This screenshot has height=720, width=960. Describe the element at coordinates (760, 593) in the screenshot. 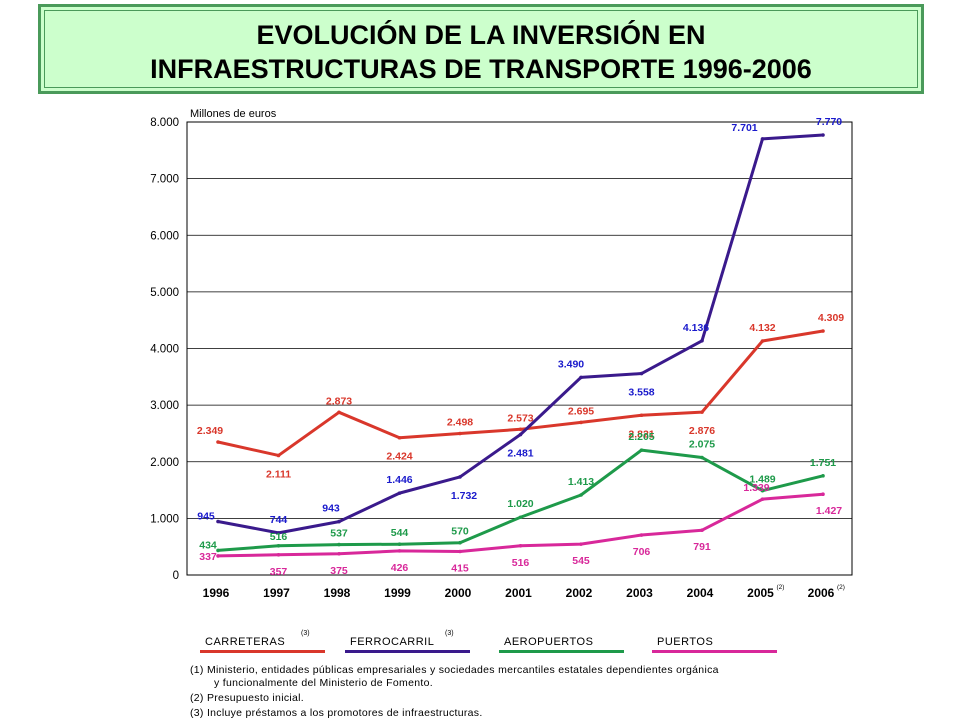

I see `x-tick-label: 2005` at that location.